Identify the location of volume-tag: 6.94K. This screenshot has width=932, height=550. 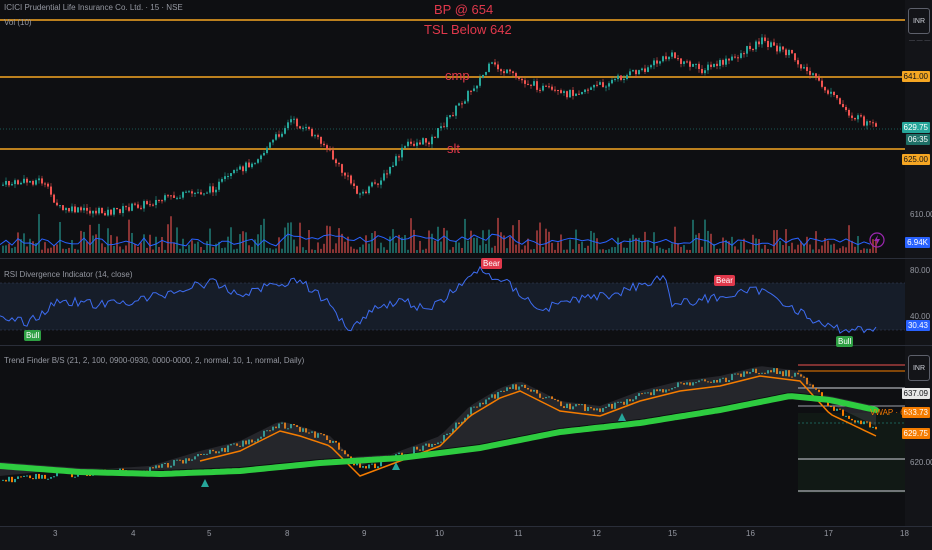
(917, 242).